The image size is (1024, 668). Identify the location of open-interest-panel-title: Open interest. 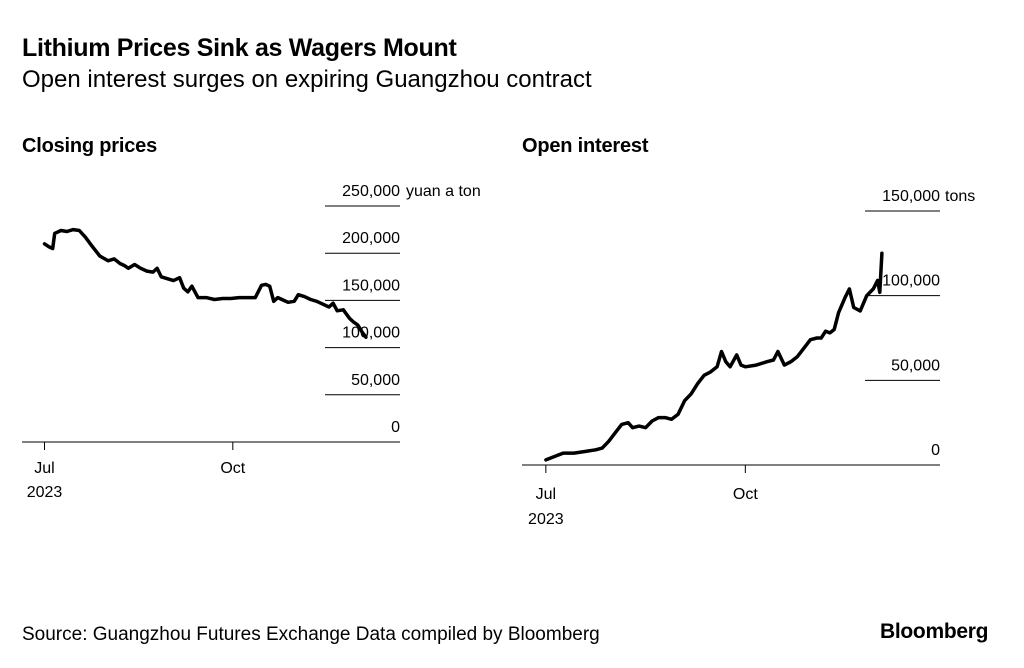
(585, 146).